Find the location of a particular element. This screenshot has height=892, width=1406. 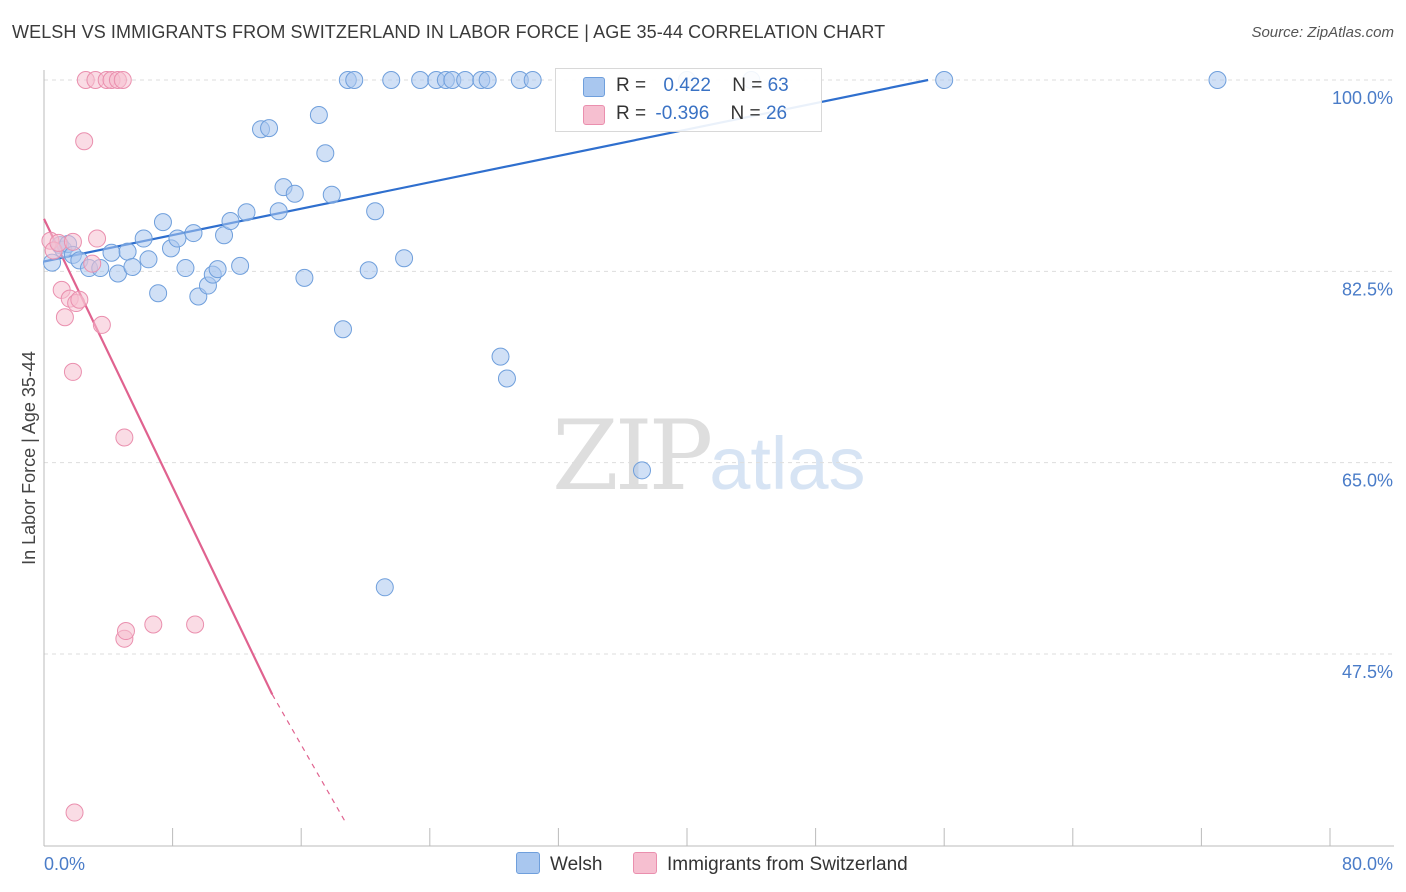

x-tick-label-min: 0.0% is located at coordinates (64, 864).